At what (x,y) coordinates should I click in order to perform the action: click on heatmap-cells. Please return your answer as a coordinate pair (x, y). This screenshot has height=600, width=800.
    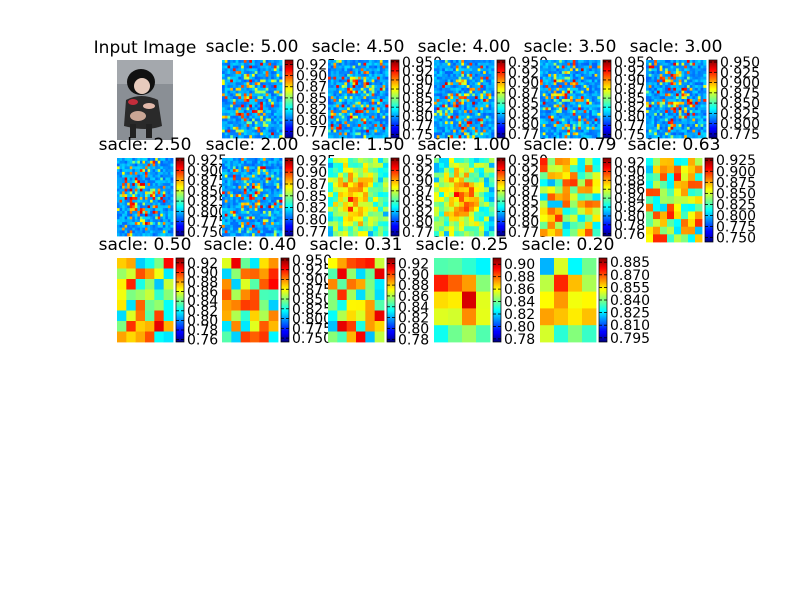
    Looking at the image, I should click on (252, 197).